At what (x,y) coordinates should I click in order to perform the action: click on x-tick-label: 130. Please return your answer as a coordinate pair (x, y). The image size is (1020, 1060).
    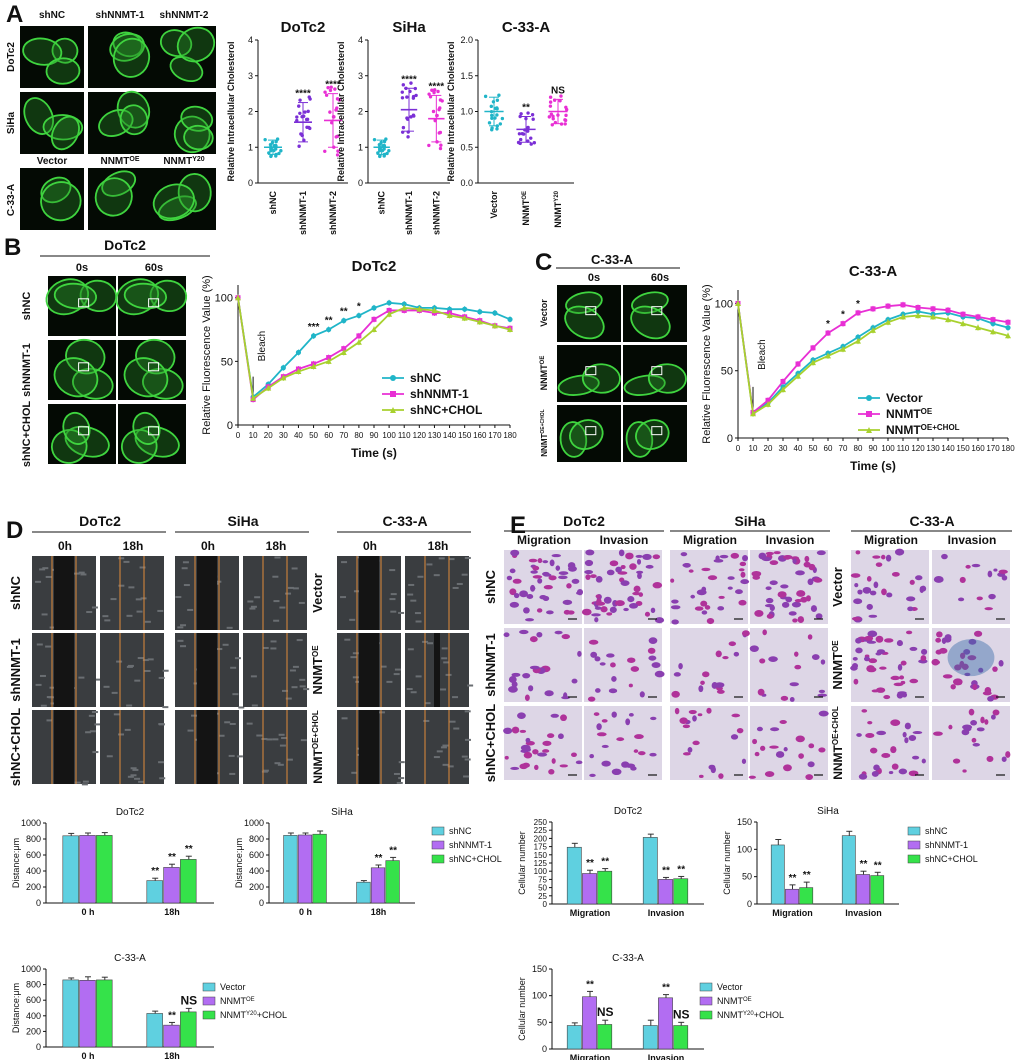
    Looking at the image, I should click on (933, 448).